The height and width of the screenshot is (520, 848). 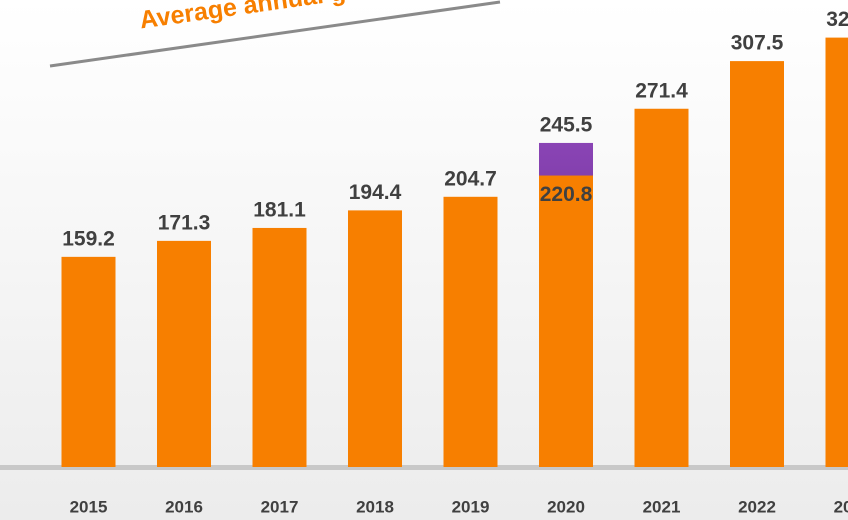 I want to click on value-label: 245.5, so click(x=566, y=124).